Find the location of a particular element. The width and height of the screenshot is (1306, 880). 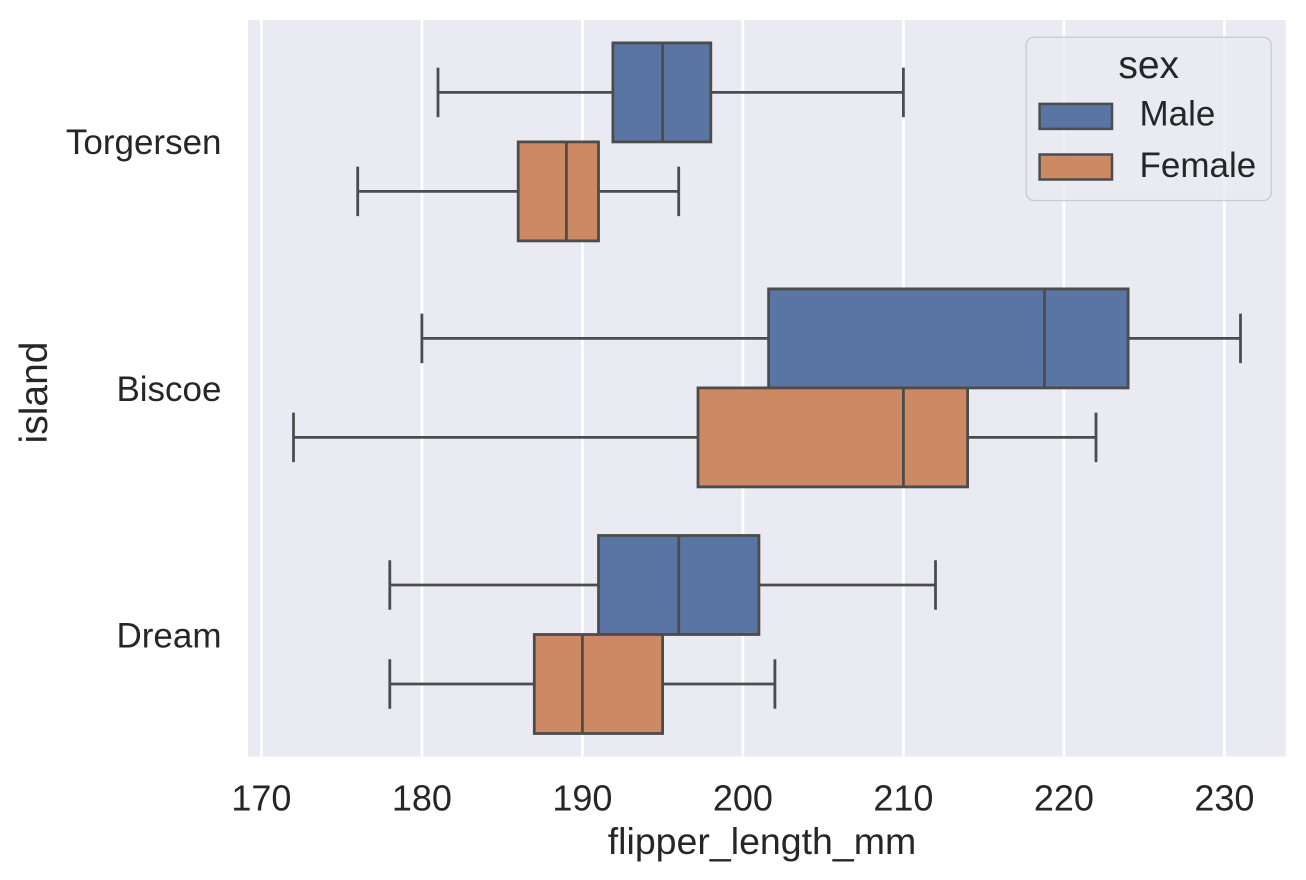

svg-text: 180 is located at coordinates (422, 798).